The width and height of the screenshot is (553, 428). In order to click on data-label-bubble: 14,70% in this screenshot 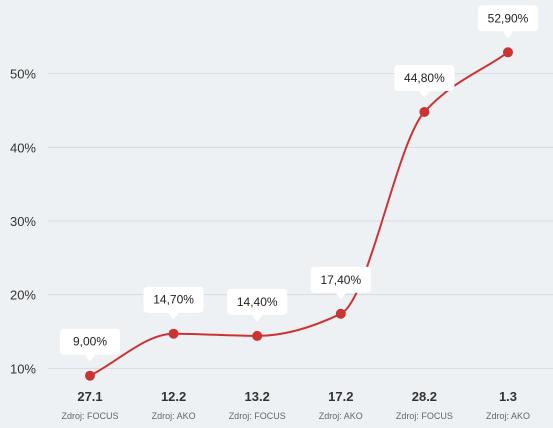, I will do `click(173, 303)`.